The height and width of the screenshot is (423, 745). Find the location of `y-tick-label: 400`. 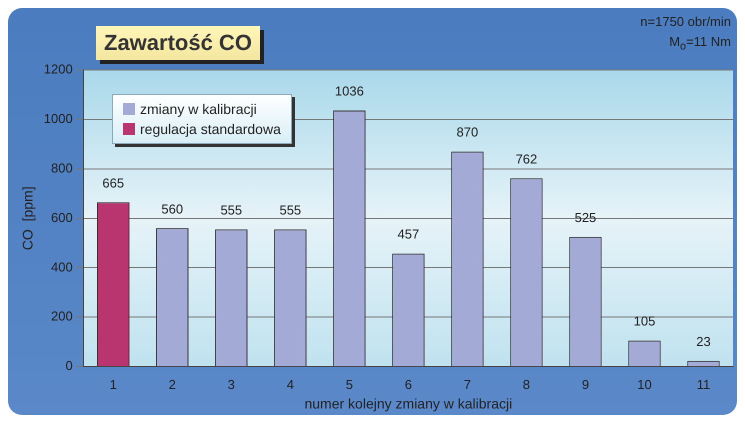

y-tick-label: 400 is located at coordinates (62, 266).